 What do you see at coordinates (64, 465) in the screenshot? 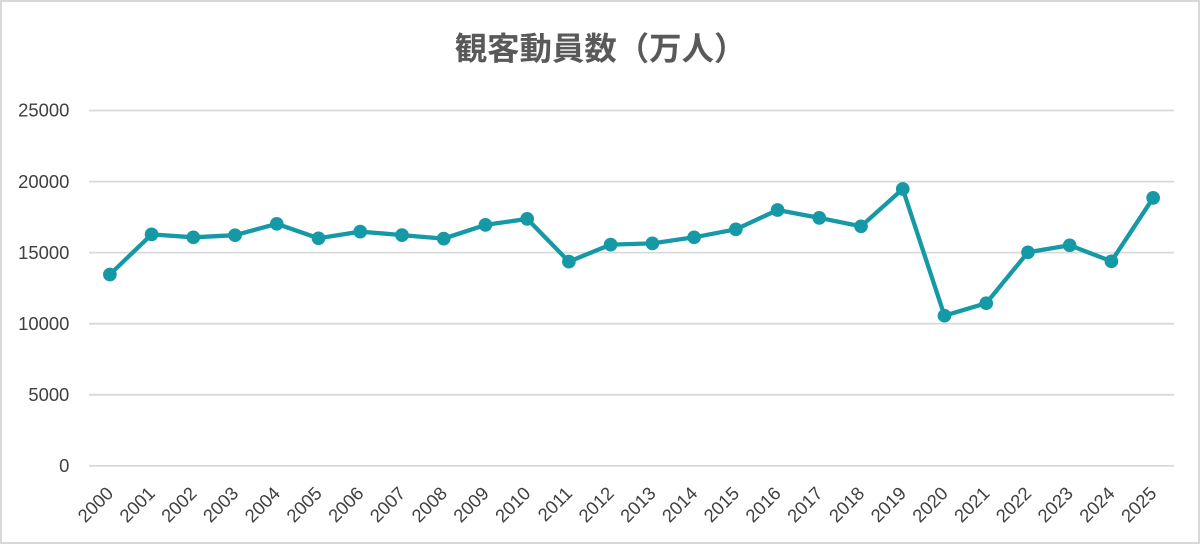
I see `svg-text: 0` at bounding box center [64, 465].